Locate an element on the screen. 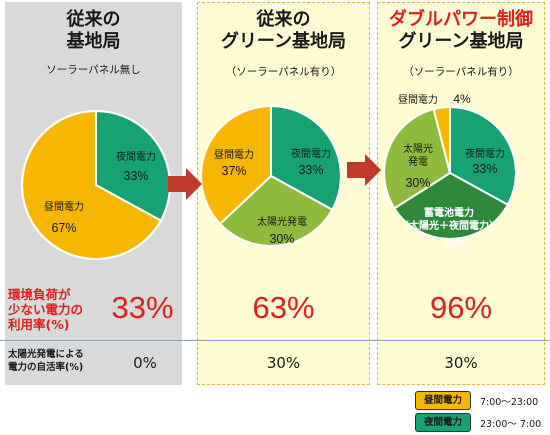 Image resolution: width=550 pixels, height=435 pixels. usage-rate-label-line-2: 少ない電力の is located at coordinates (46, 309).